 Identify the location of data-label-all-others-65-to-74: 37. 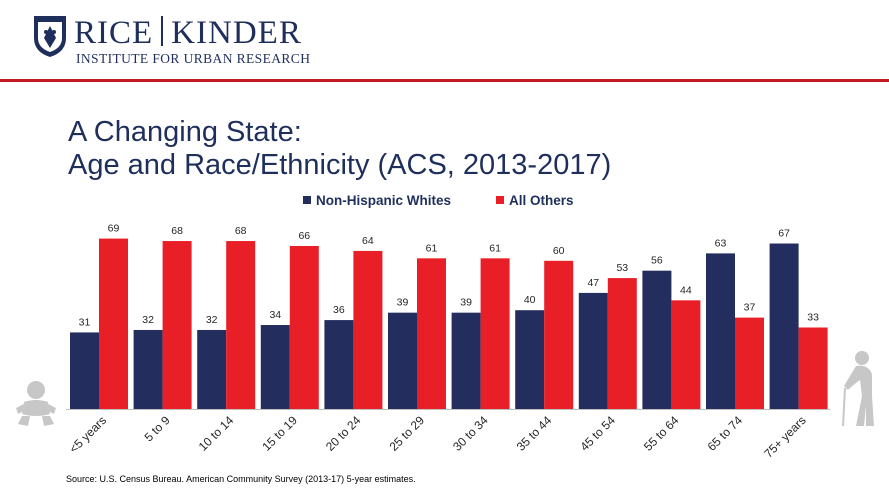
(750, 308).